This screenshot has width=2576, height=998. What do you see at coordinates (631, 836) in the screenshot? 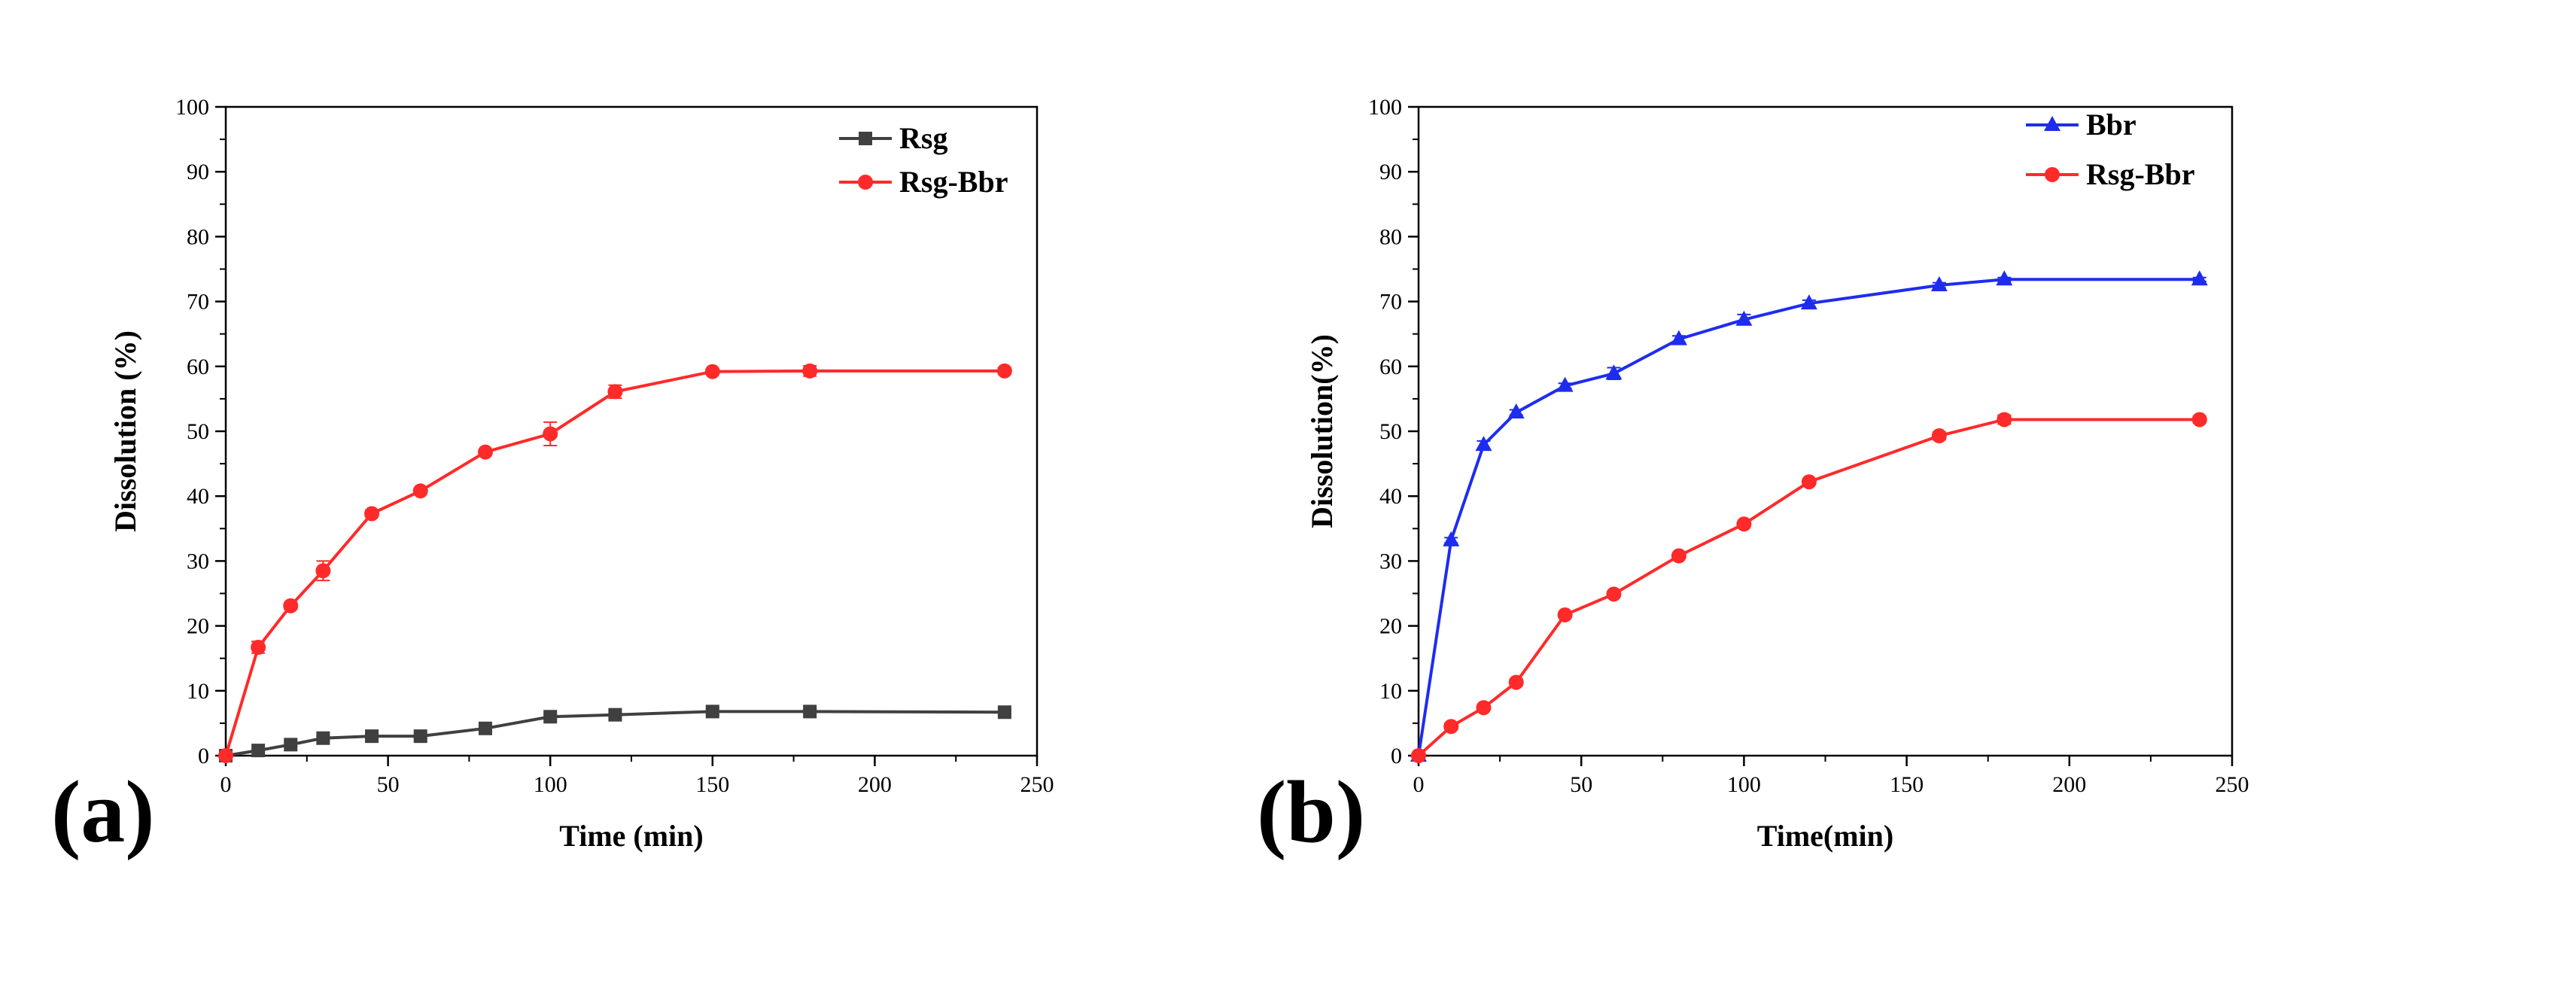
I see `x-axis-title-a: Time (min)` at bounding box center [631, 836].